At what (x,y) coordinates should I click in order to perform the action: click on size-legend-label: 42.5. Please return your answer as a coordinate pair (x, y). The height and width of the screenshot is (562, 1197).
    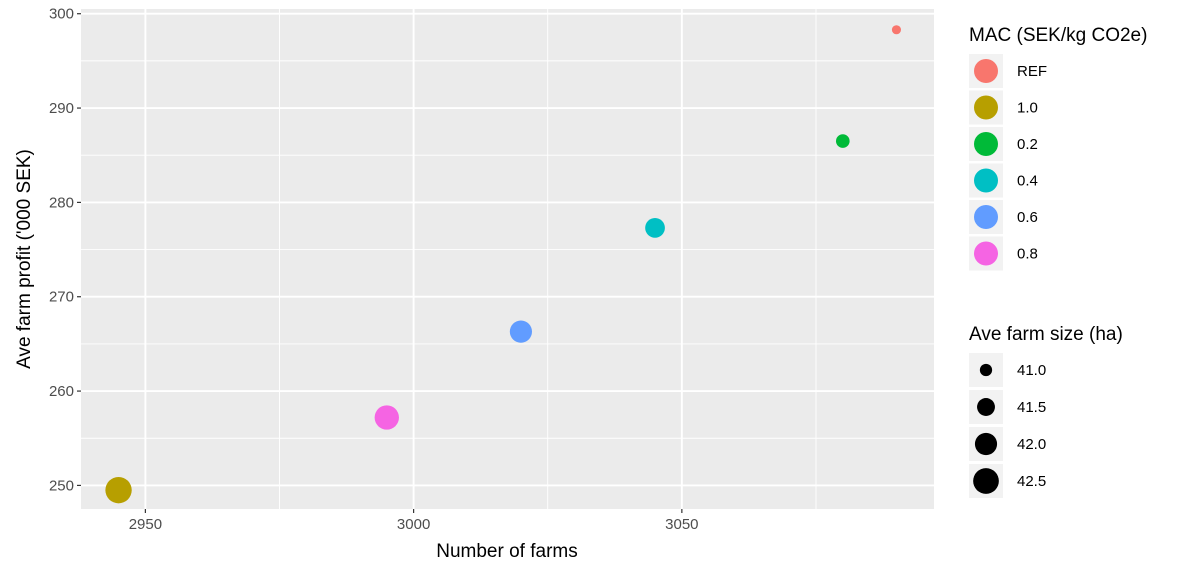
    Looking at the image, I should click on (1031, 481).